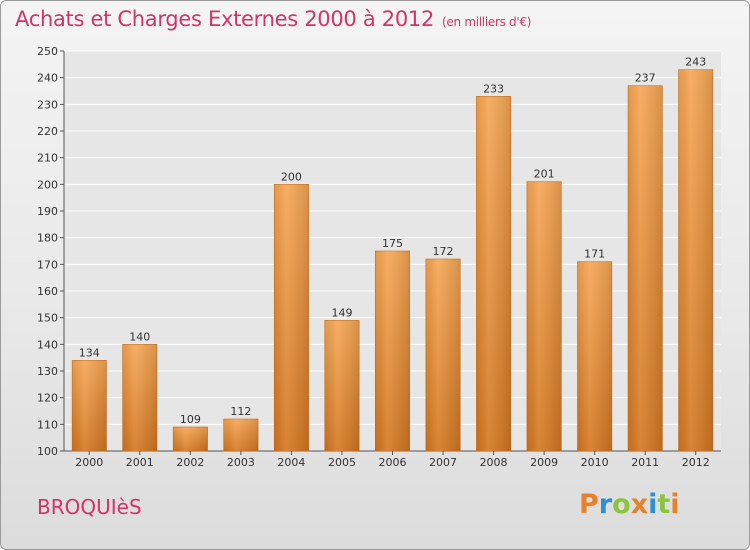  I want to click on y-tick-label: 220, so click(47, 131).